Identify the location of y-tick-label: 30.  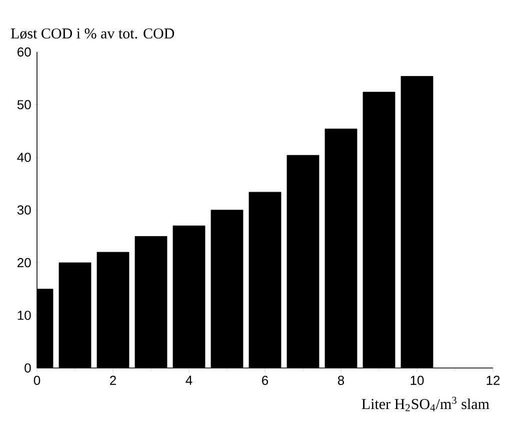
(24, 210).